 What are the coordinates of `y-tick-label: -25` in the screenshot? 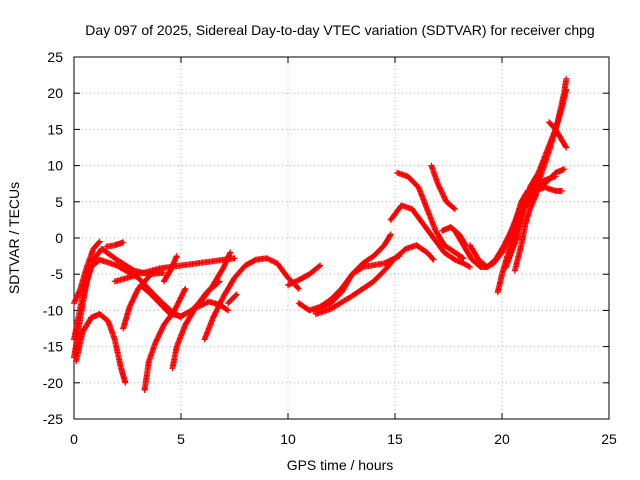 It's located at (53, 419).